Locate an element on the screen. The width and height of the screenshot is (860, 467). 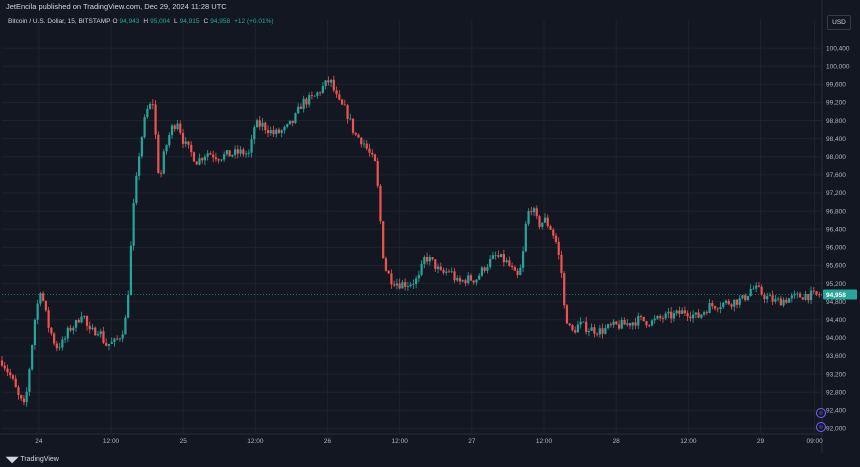
tradingview-logo: ◥◤ TradingView is located at coordinates (32, 459).